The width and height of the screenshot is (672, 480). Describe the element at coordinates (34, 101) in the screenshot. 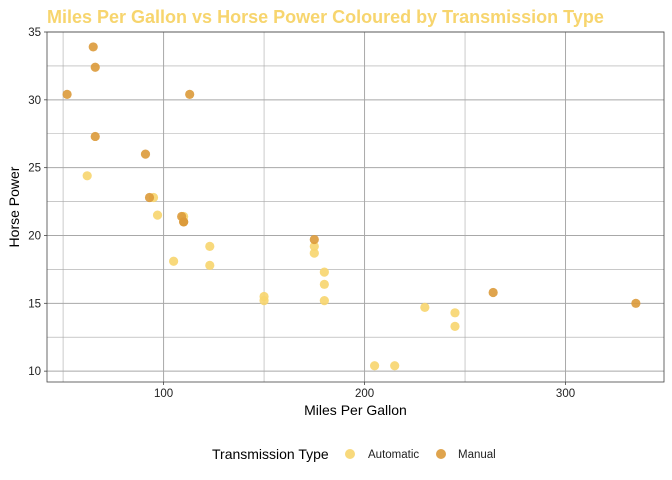

I see `y-tick-label: 30` at that location.